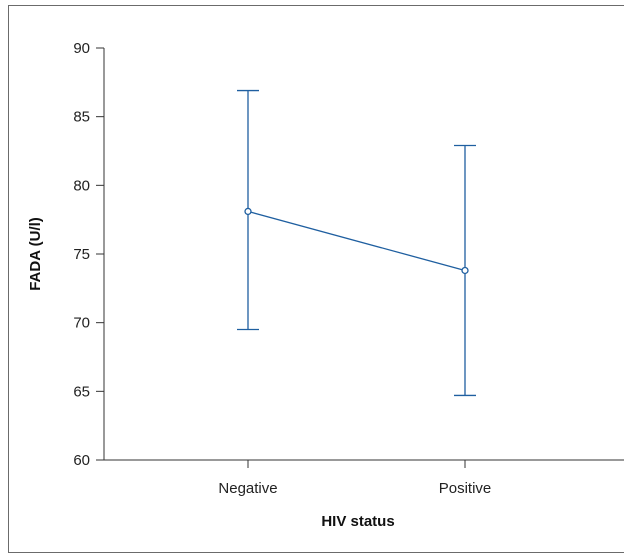  Describe the element at coordinates (35, 254) in the screenshot. I see `y-axis-title: FADA (U/l)` at that location.